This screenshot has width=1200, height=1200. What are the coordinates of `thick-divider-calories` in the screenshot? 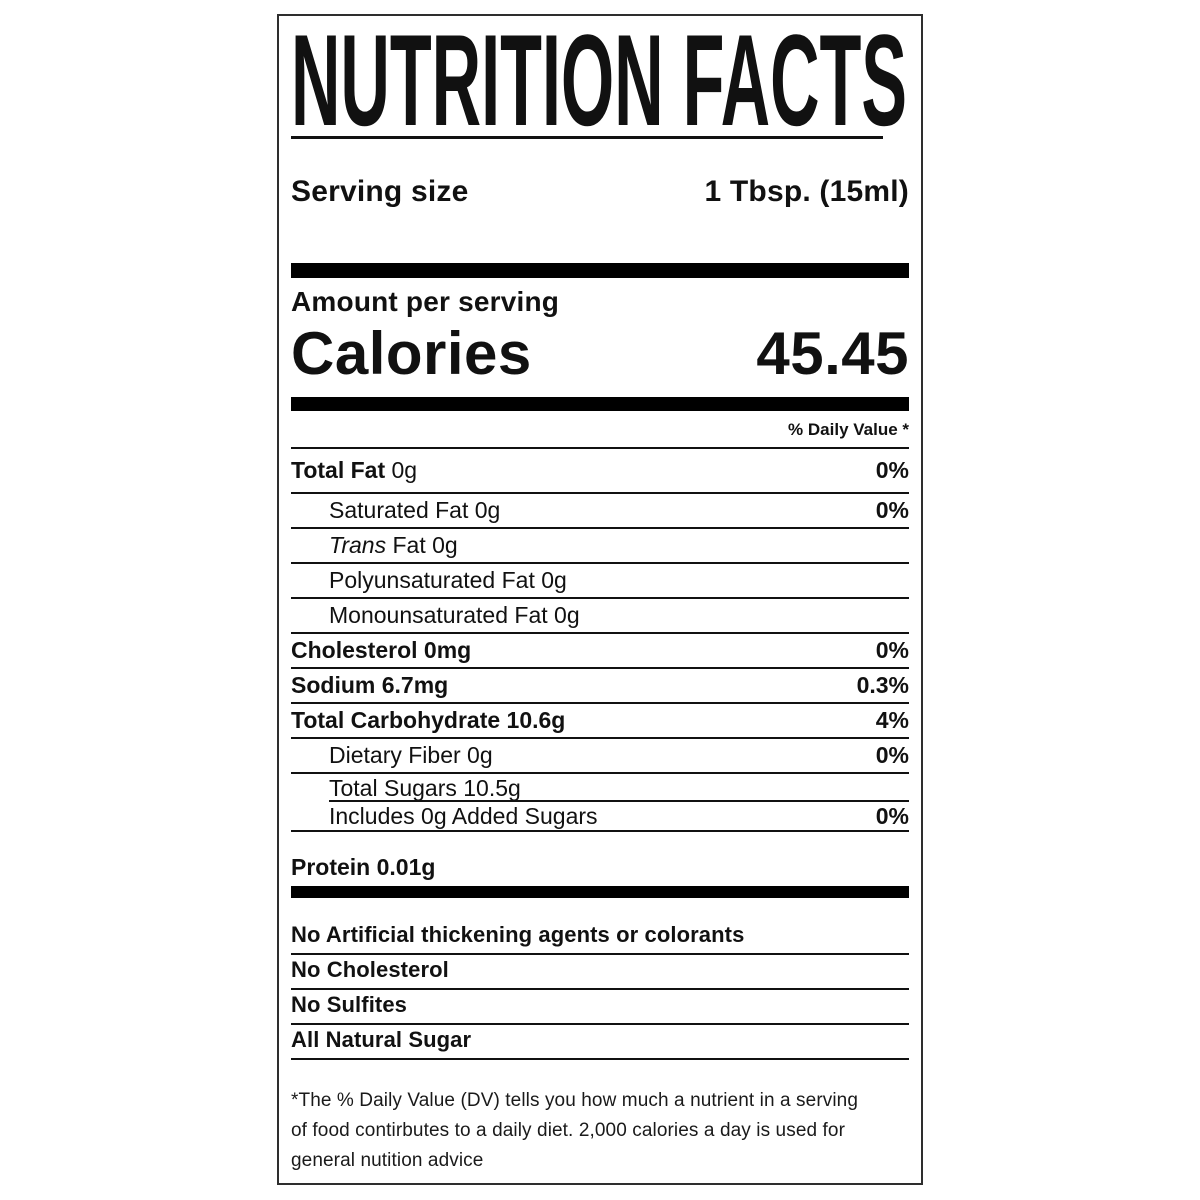 It's located at (600, 404).